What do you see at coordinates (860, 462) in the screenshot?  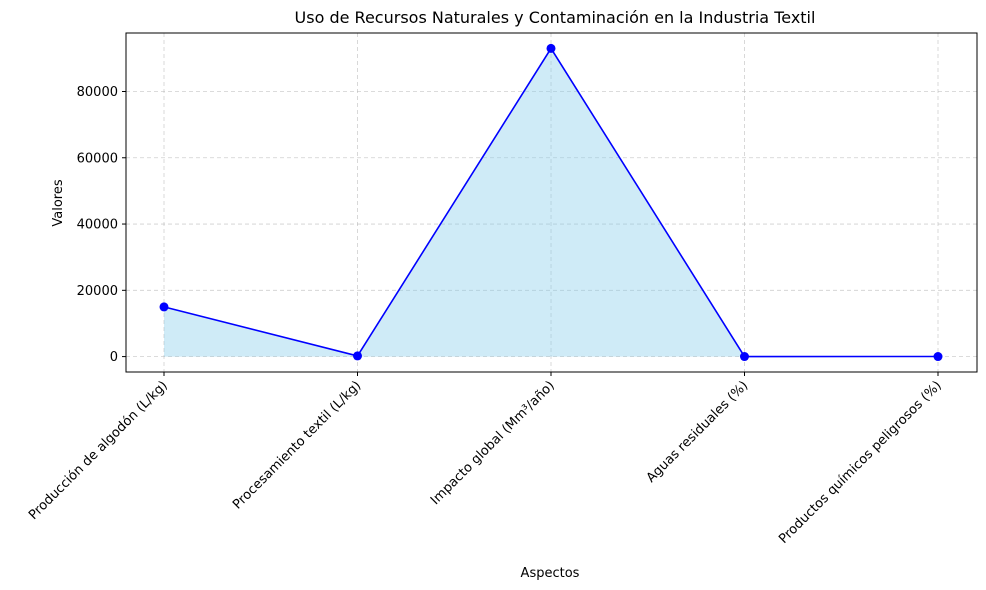 I see `x-tick-label: Productos químicos peligrosos (%)` at bounding box center [860, 462].